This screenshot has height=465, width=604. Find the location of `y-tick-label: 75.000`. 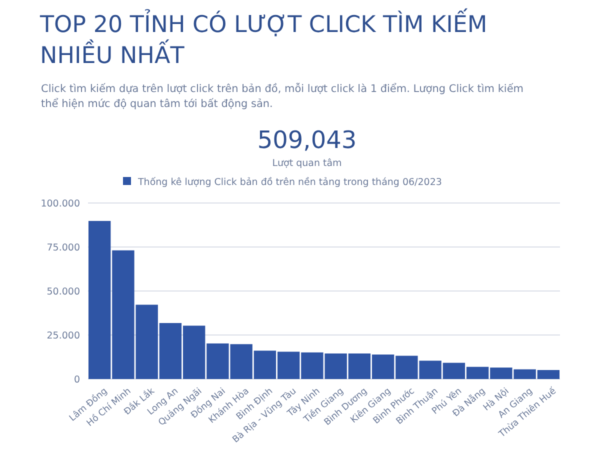

y-tick-label: 75.000 is located at coordinates (63, 248).